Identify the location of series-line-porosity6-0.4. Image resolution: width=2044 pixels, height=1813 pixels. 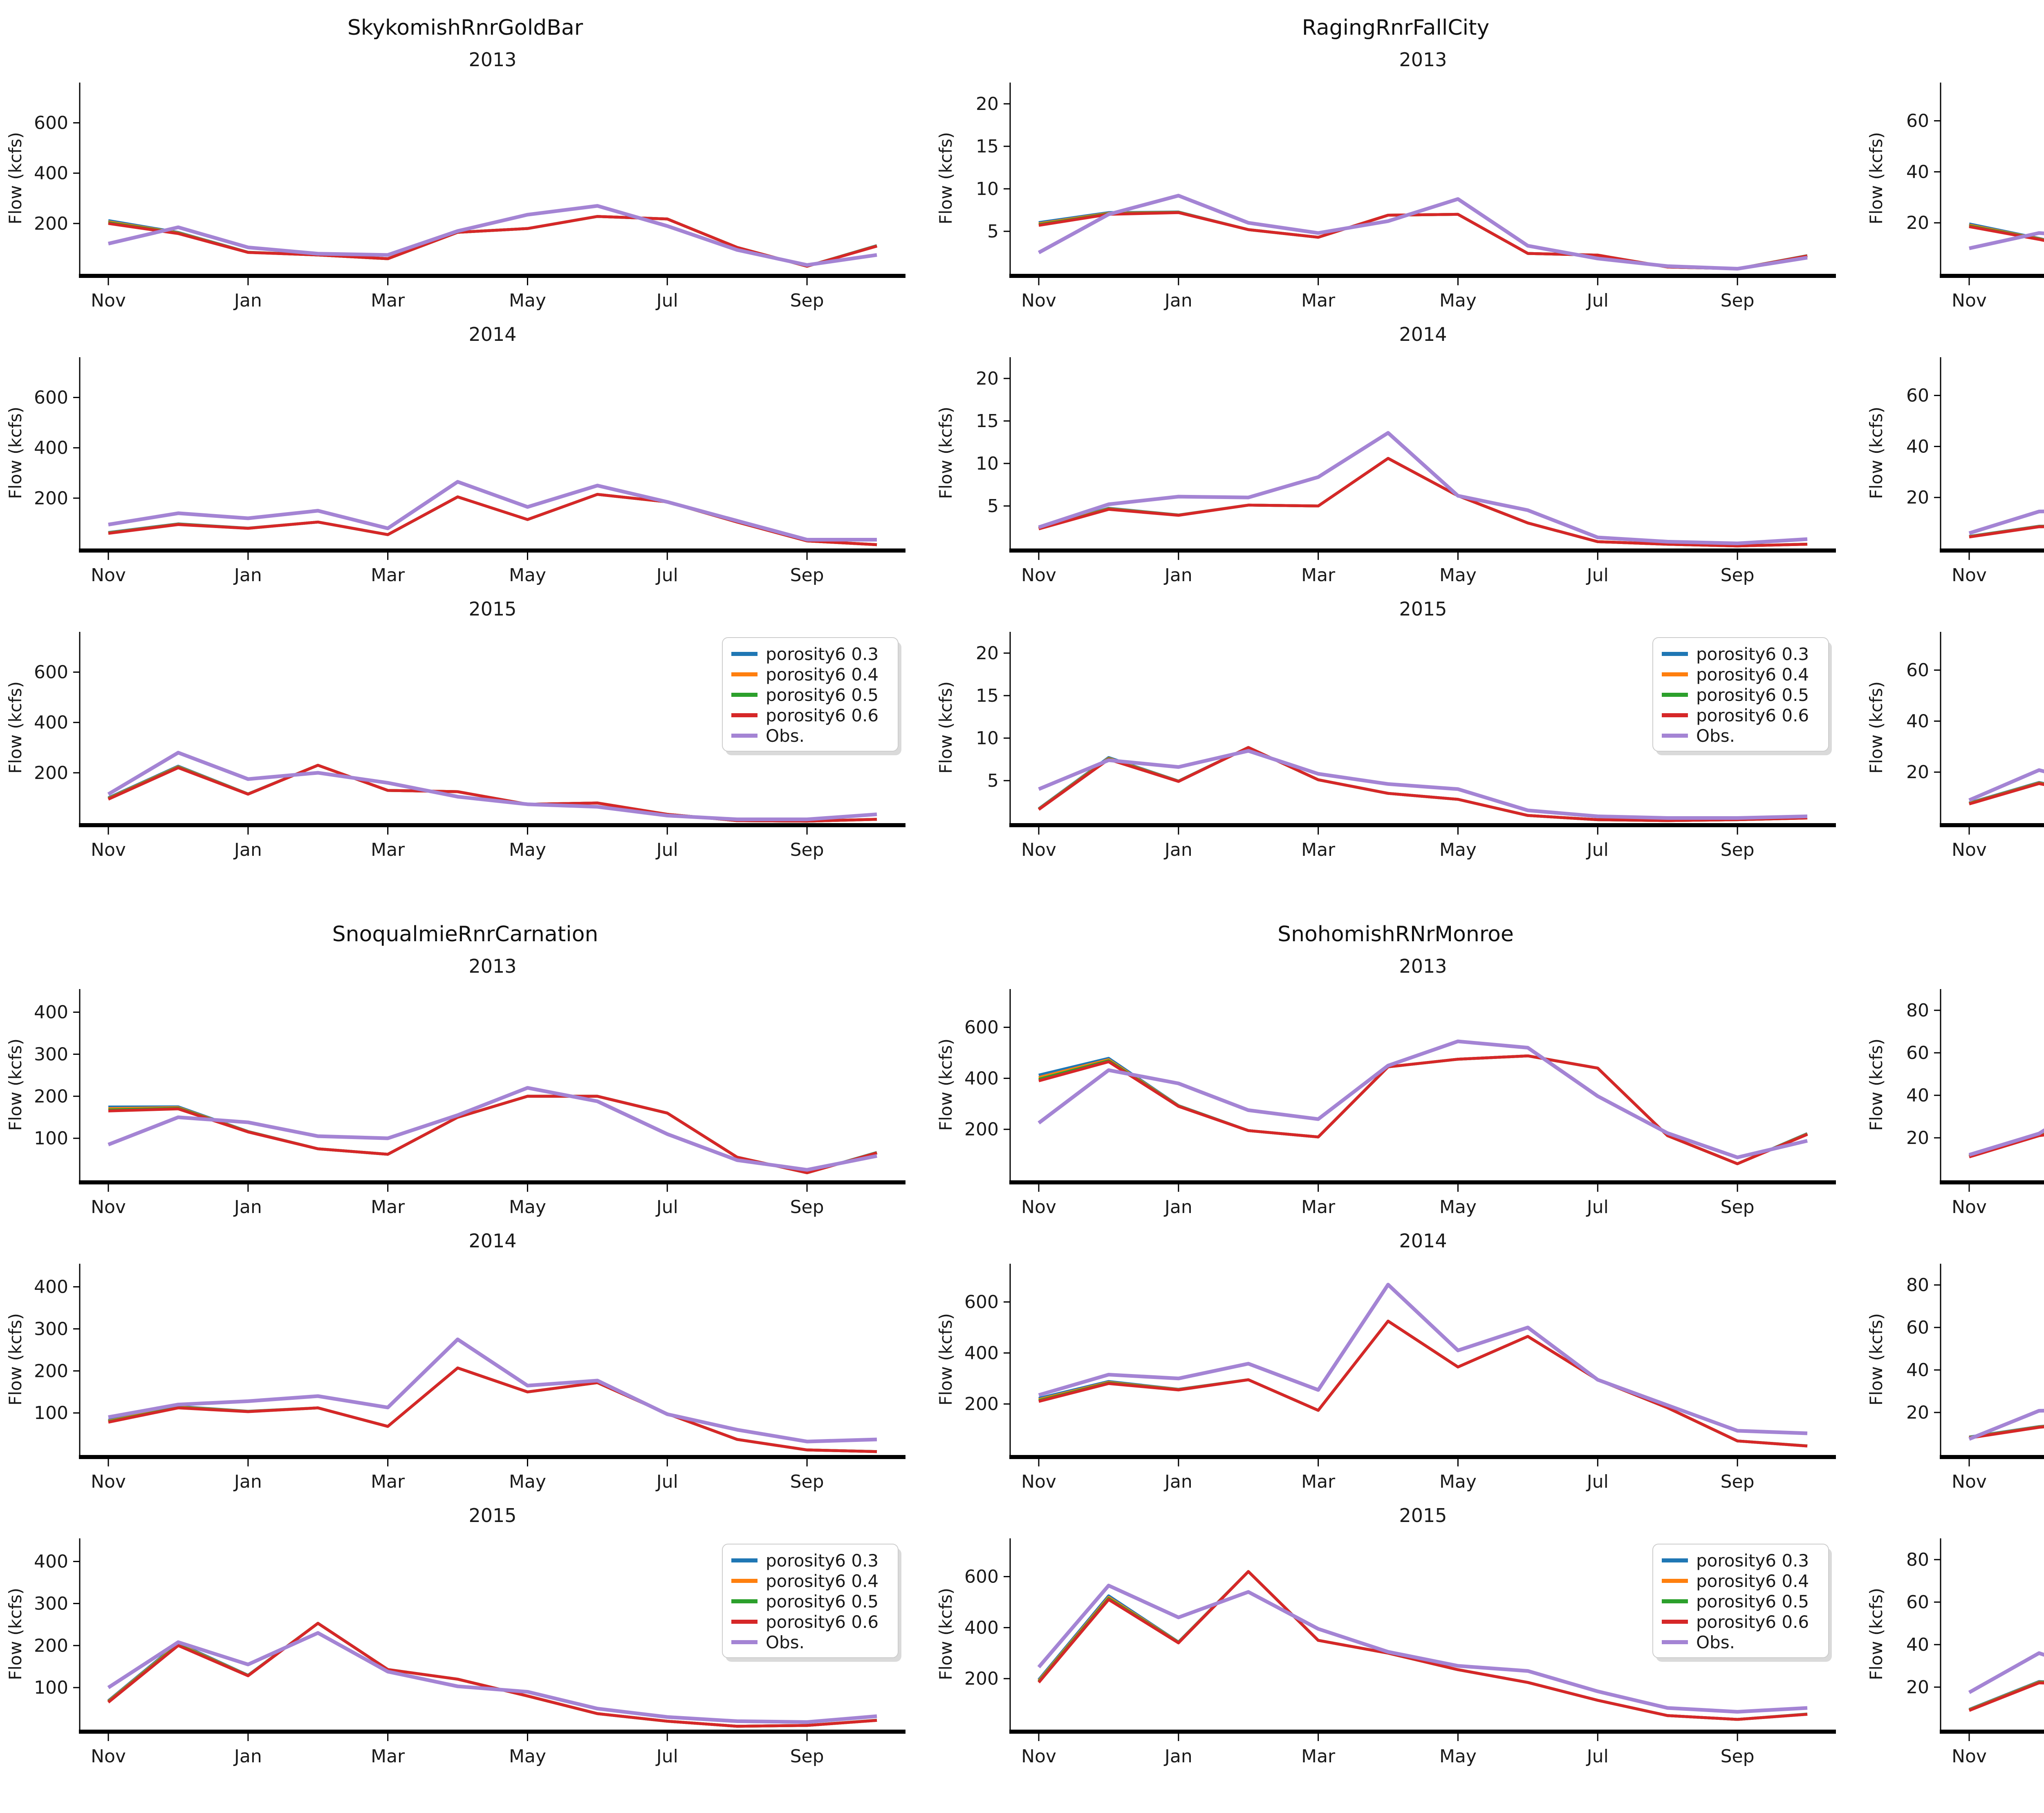
(492, 519).